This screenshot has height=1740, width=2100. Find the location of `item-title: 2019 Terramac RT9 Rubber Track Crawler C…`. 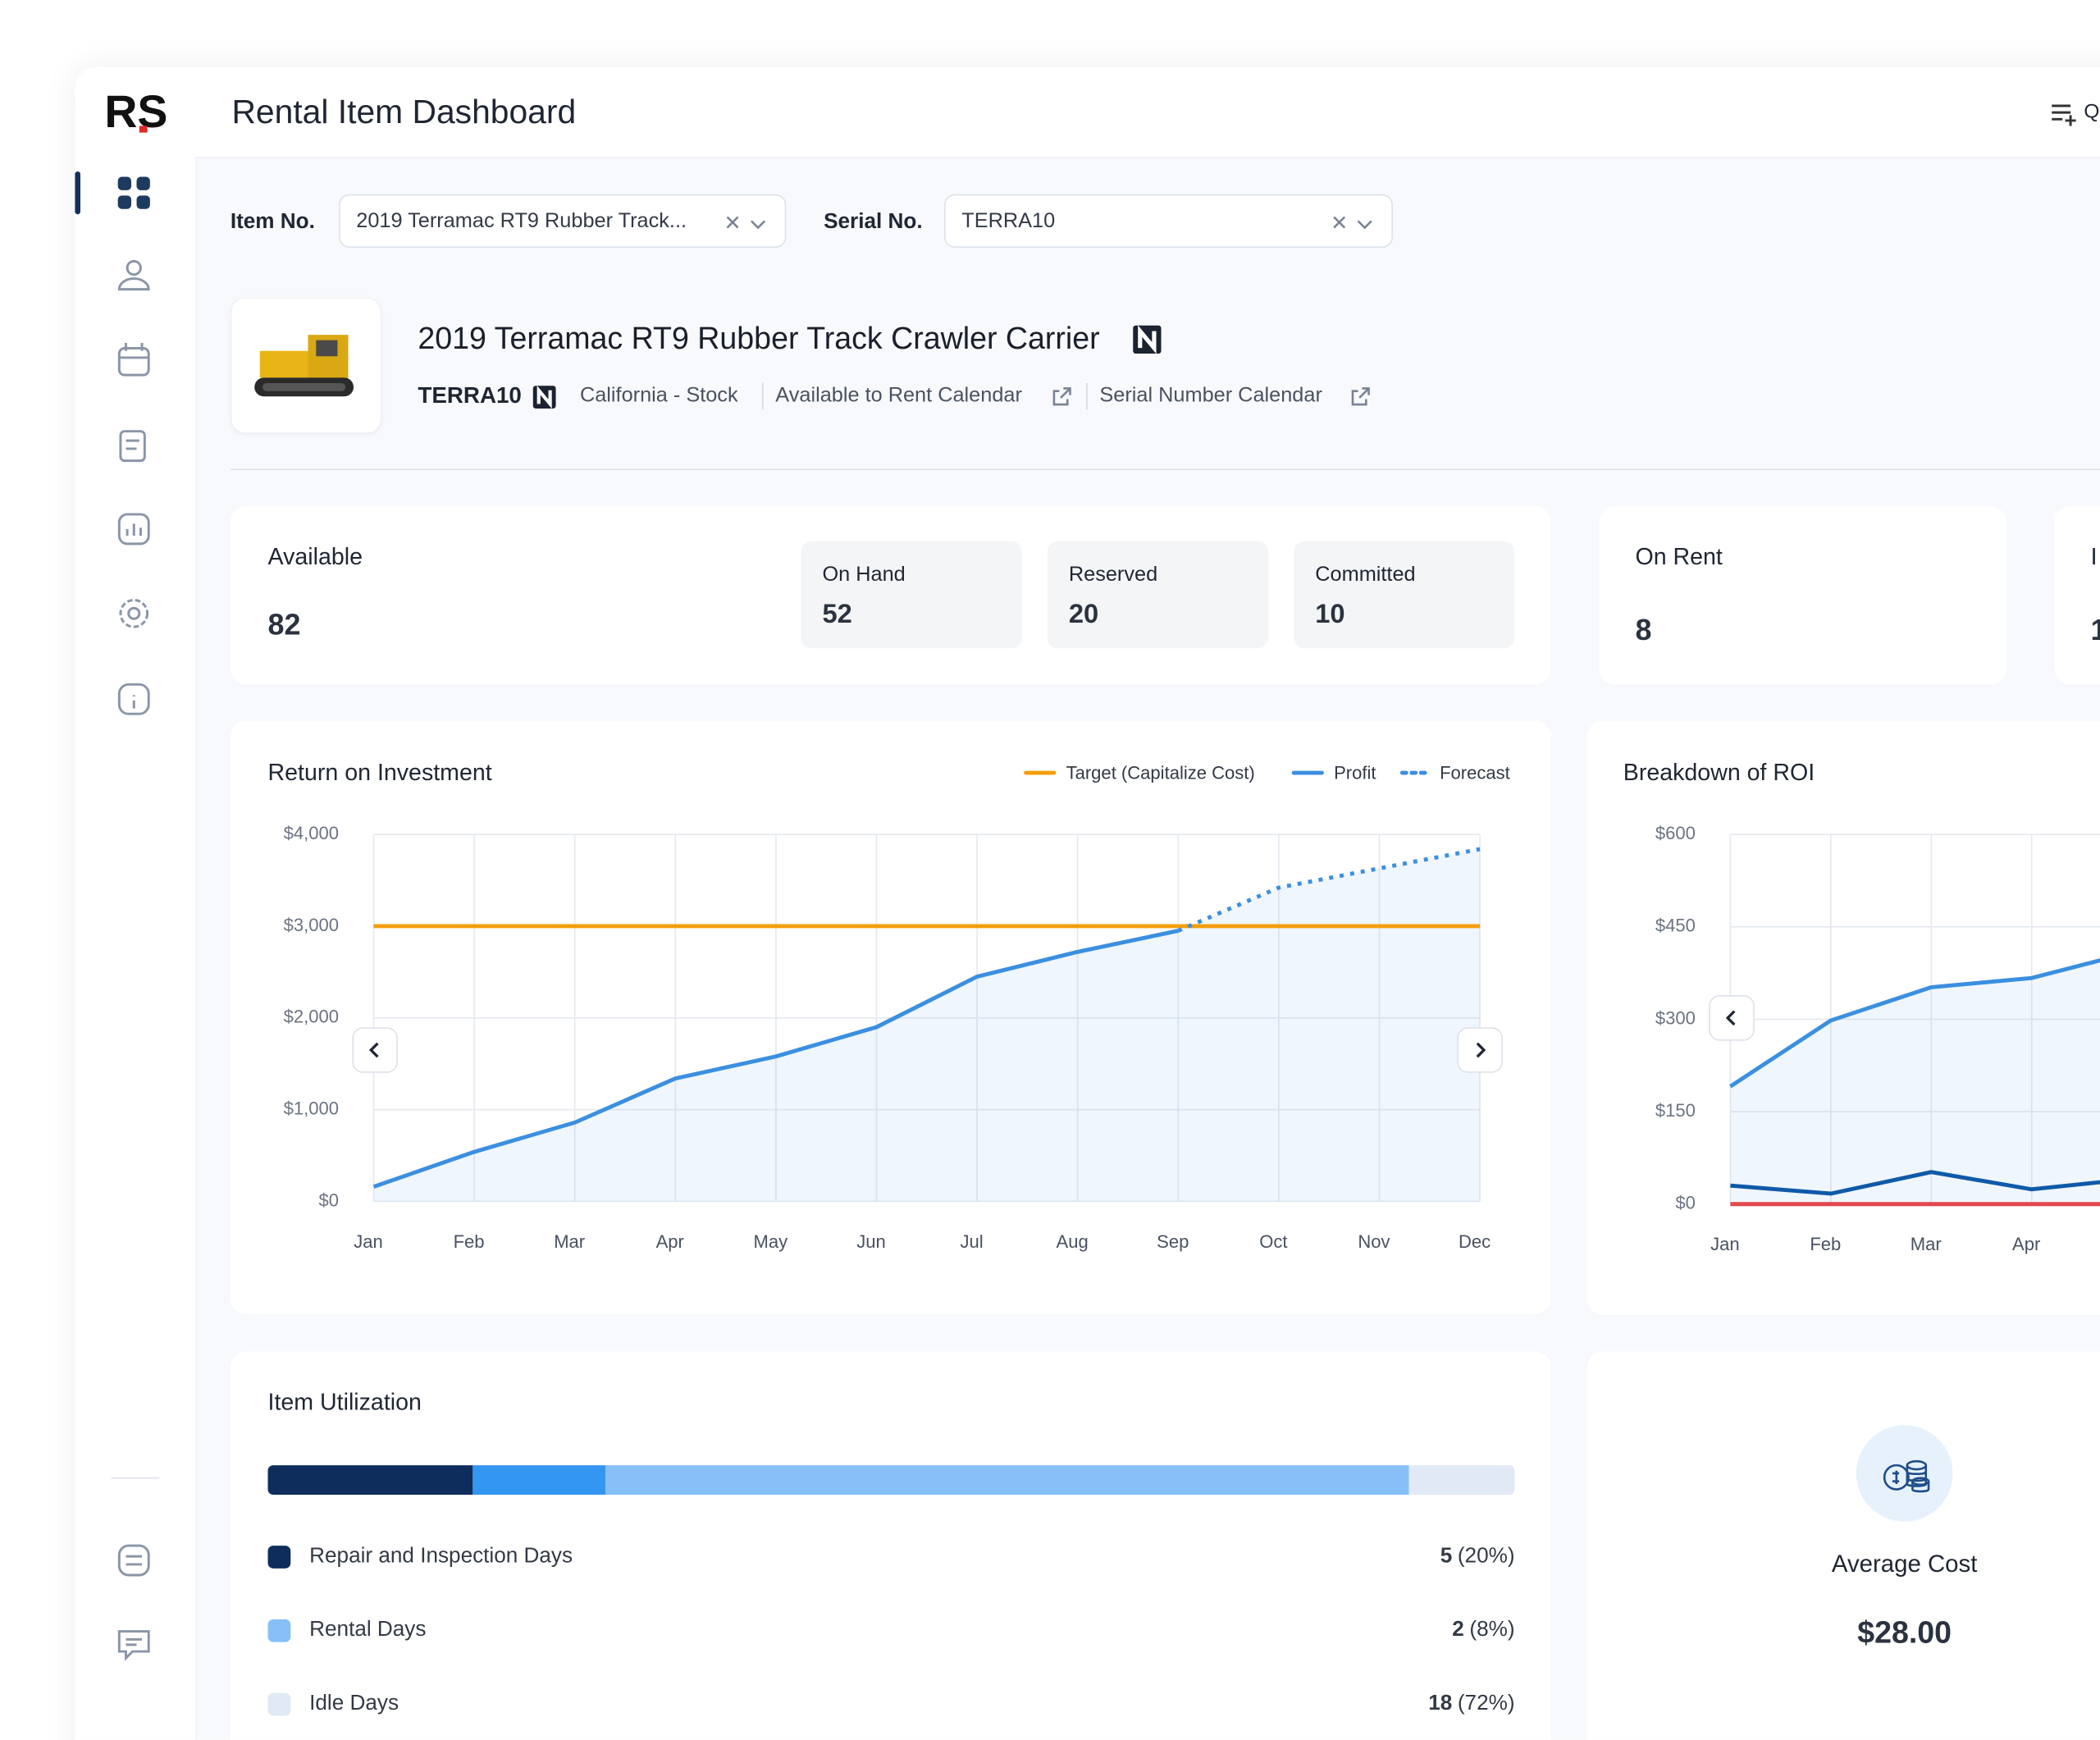

item-title: 2019 Terramac RT9 Rubber Track Crawler C… is located at coordinates (759, 337).